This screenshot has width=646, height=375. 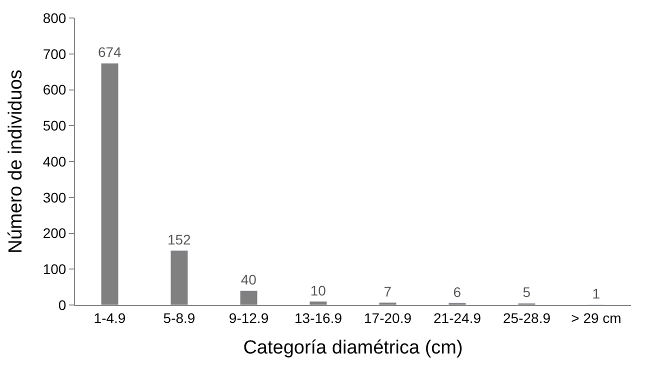 I want to click on data-label: 5, so click(x=526, y=292).